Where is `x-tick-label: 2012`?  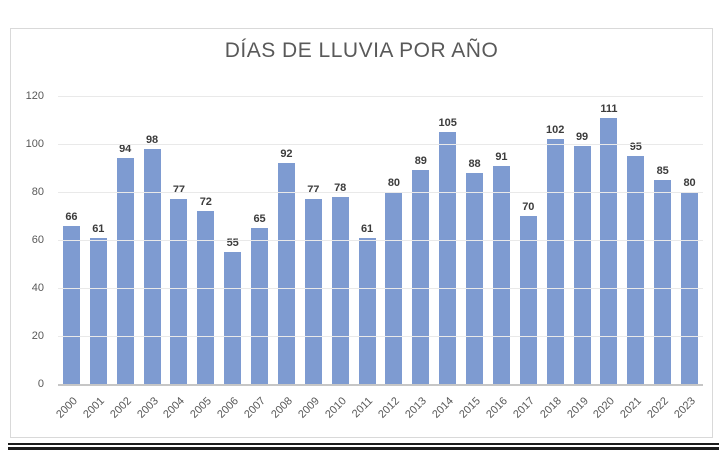
x-tick-label: 2012 is located at coordinates (389, 408).